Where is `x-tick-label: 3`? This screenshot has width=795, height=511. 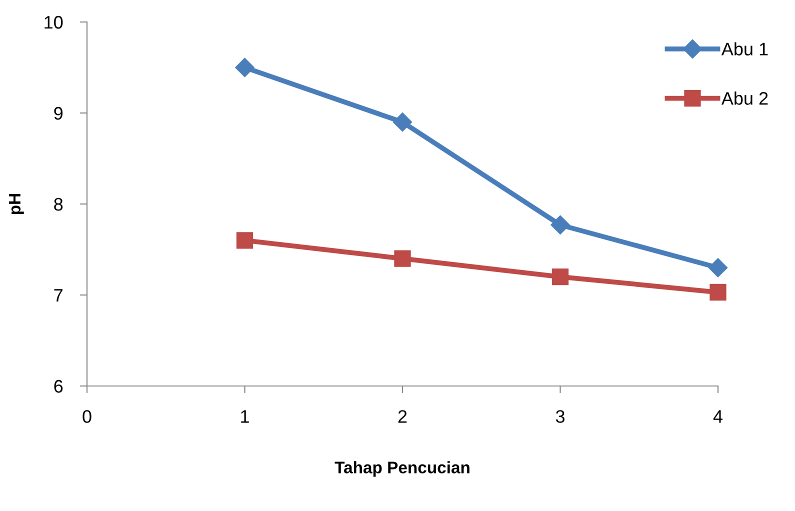
x-tick-label: 3 is located at coordinates (560, 416).